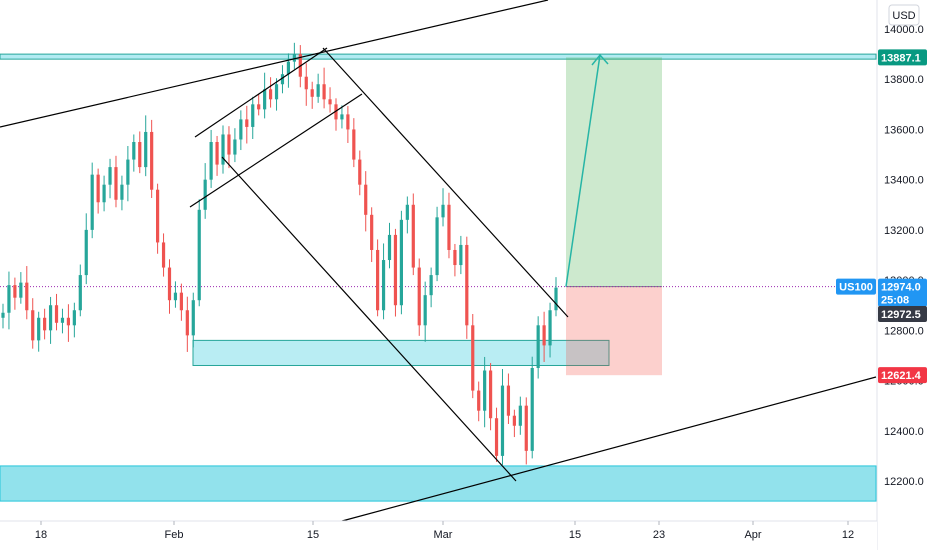  I want to click on currency-button, so click(904, 15).